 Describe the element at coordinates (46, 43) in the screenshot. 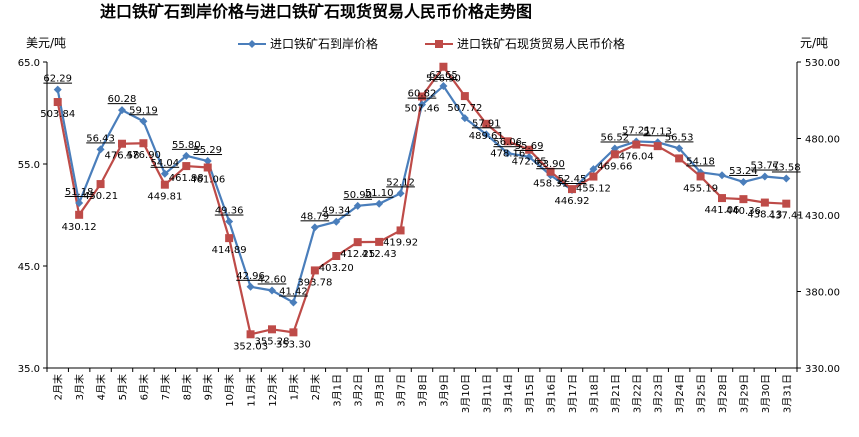

I see `left-axis-unit: 美元/吨` at that location.